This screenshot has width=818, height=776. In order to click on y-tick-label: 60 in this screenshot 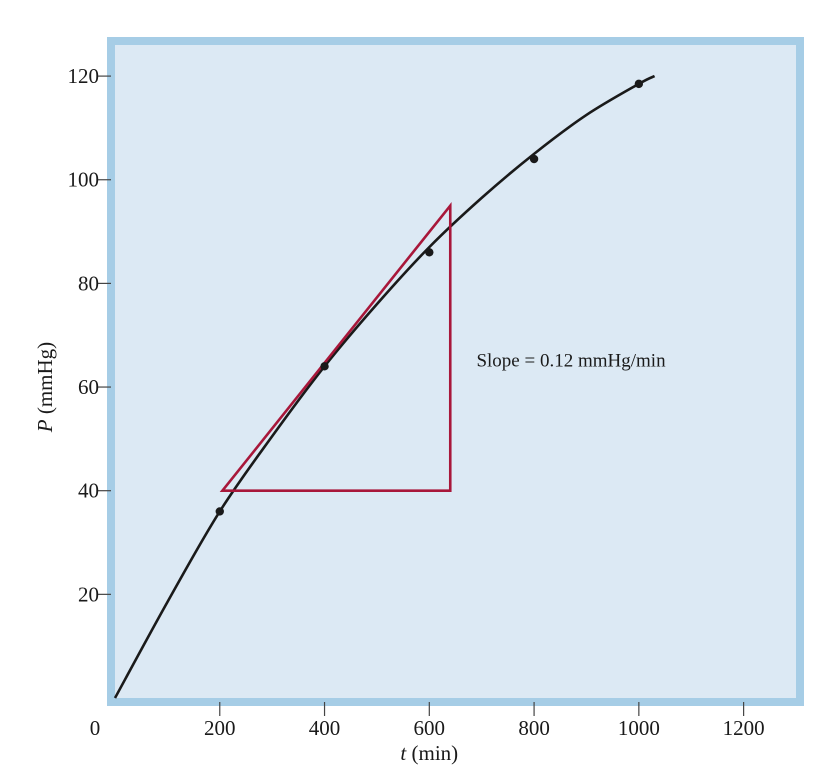, I will do `click(88, 387)`.